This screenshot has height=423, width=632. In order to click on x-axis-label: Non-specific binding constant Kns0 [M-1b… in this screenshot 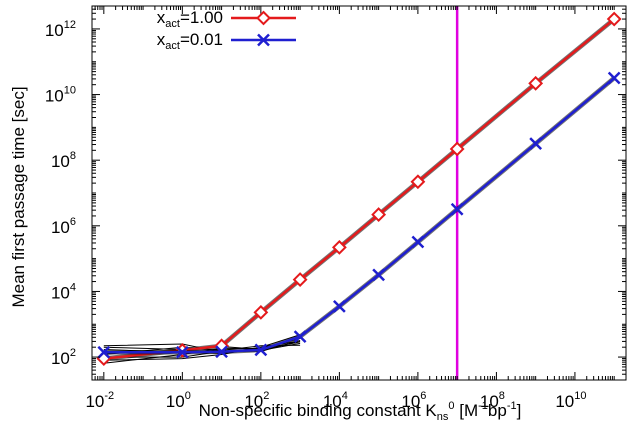, I will do `click(360, 411)`.